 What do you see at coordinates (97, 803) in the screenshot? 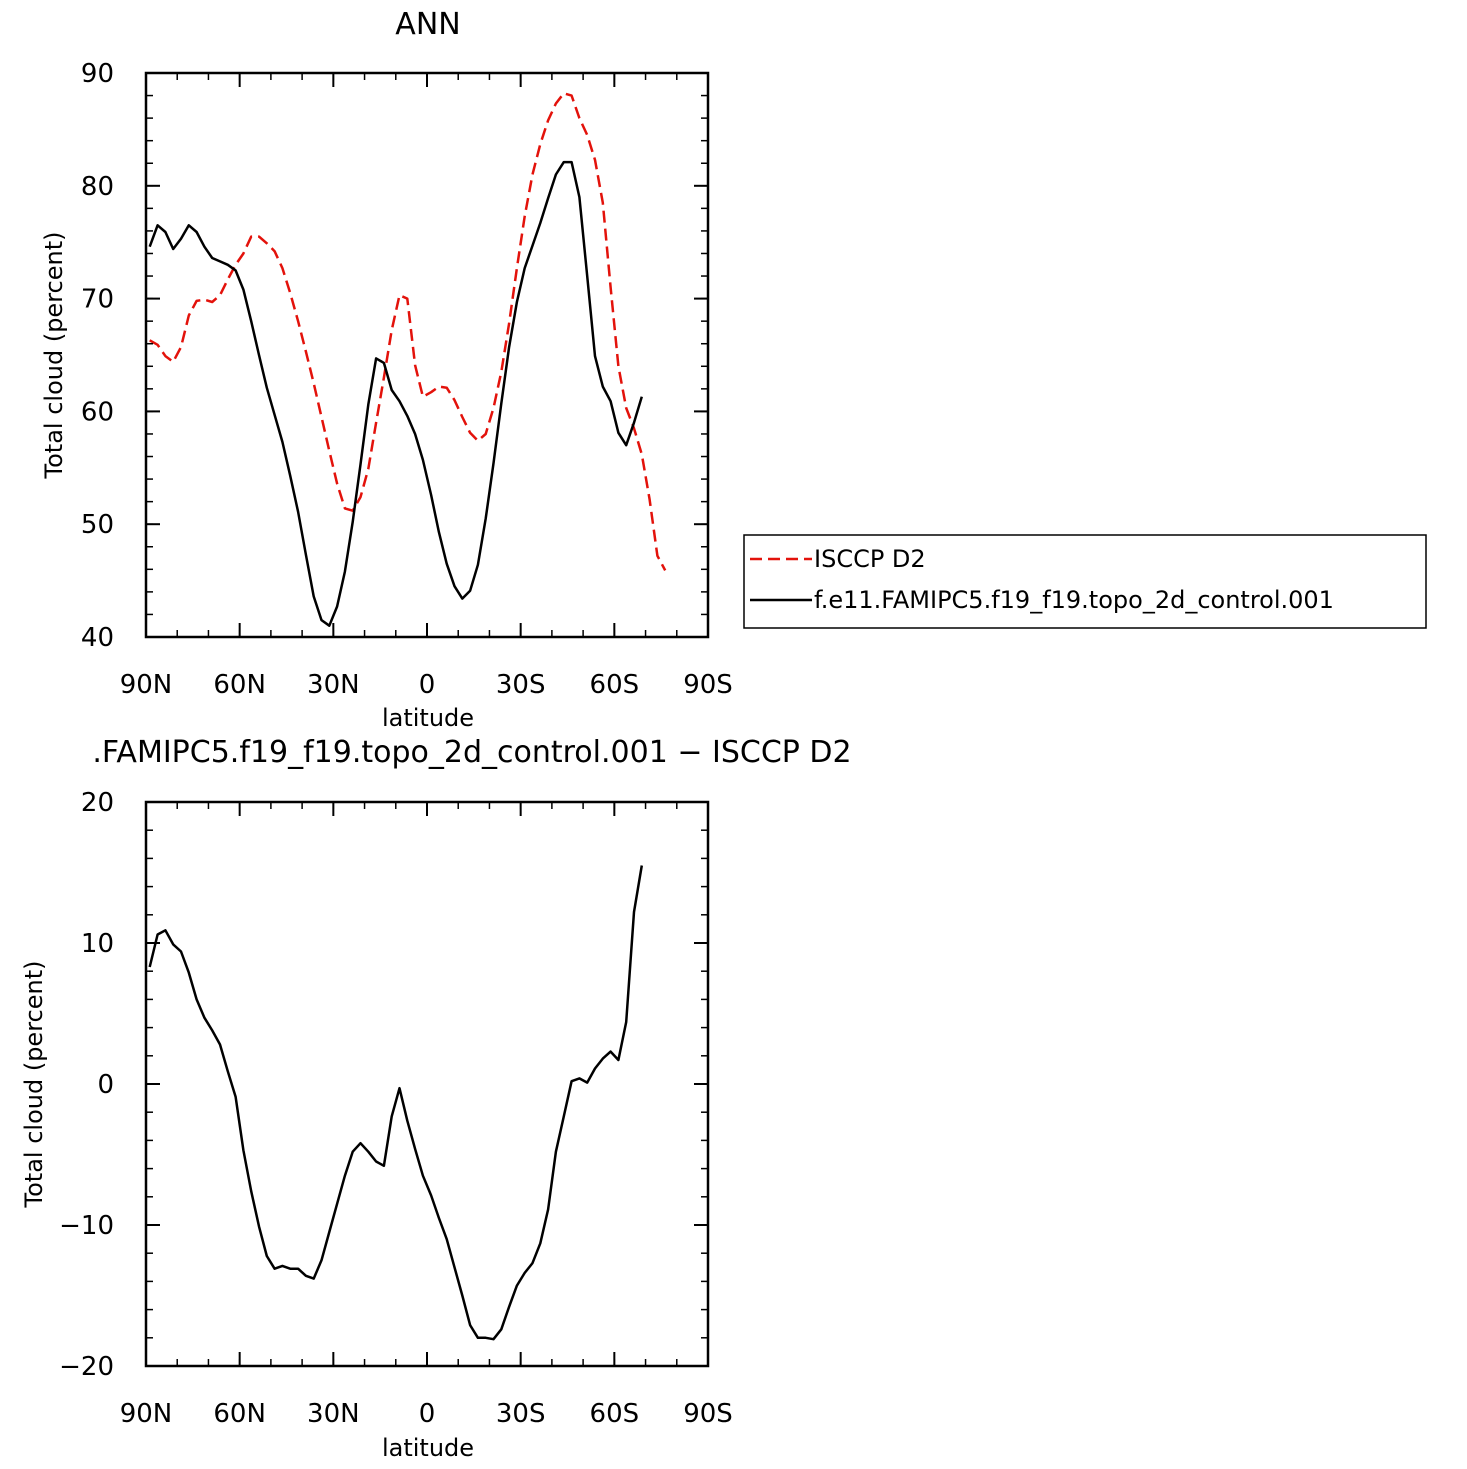
I see `bottom-y-tick-label: 20` at bounding box center [97, 803].